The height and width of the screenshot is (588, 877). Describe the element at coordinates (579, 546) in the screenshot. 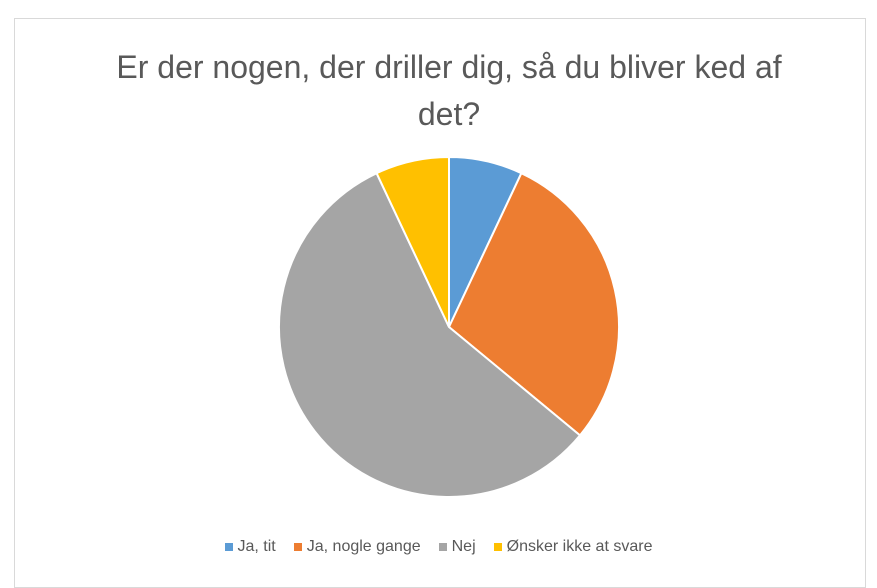

I see `legend-label: Ønsker ikke at svare` at that location.